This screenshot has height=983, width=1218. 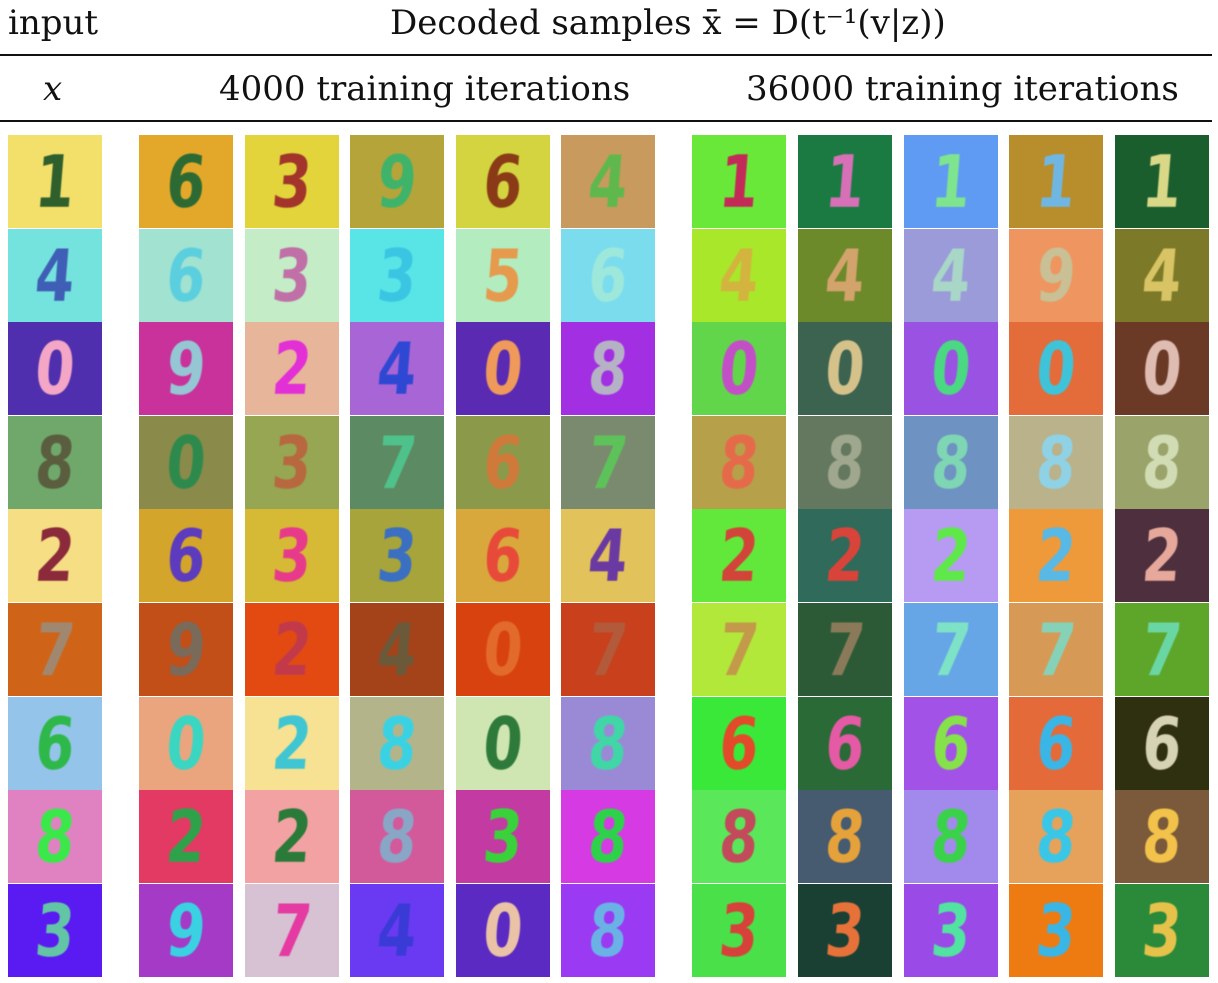 I want to click on input-sample-tile: 3, so click(x=55, y=930).